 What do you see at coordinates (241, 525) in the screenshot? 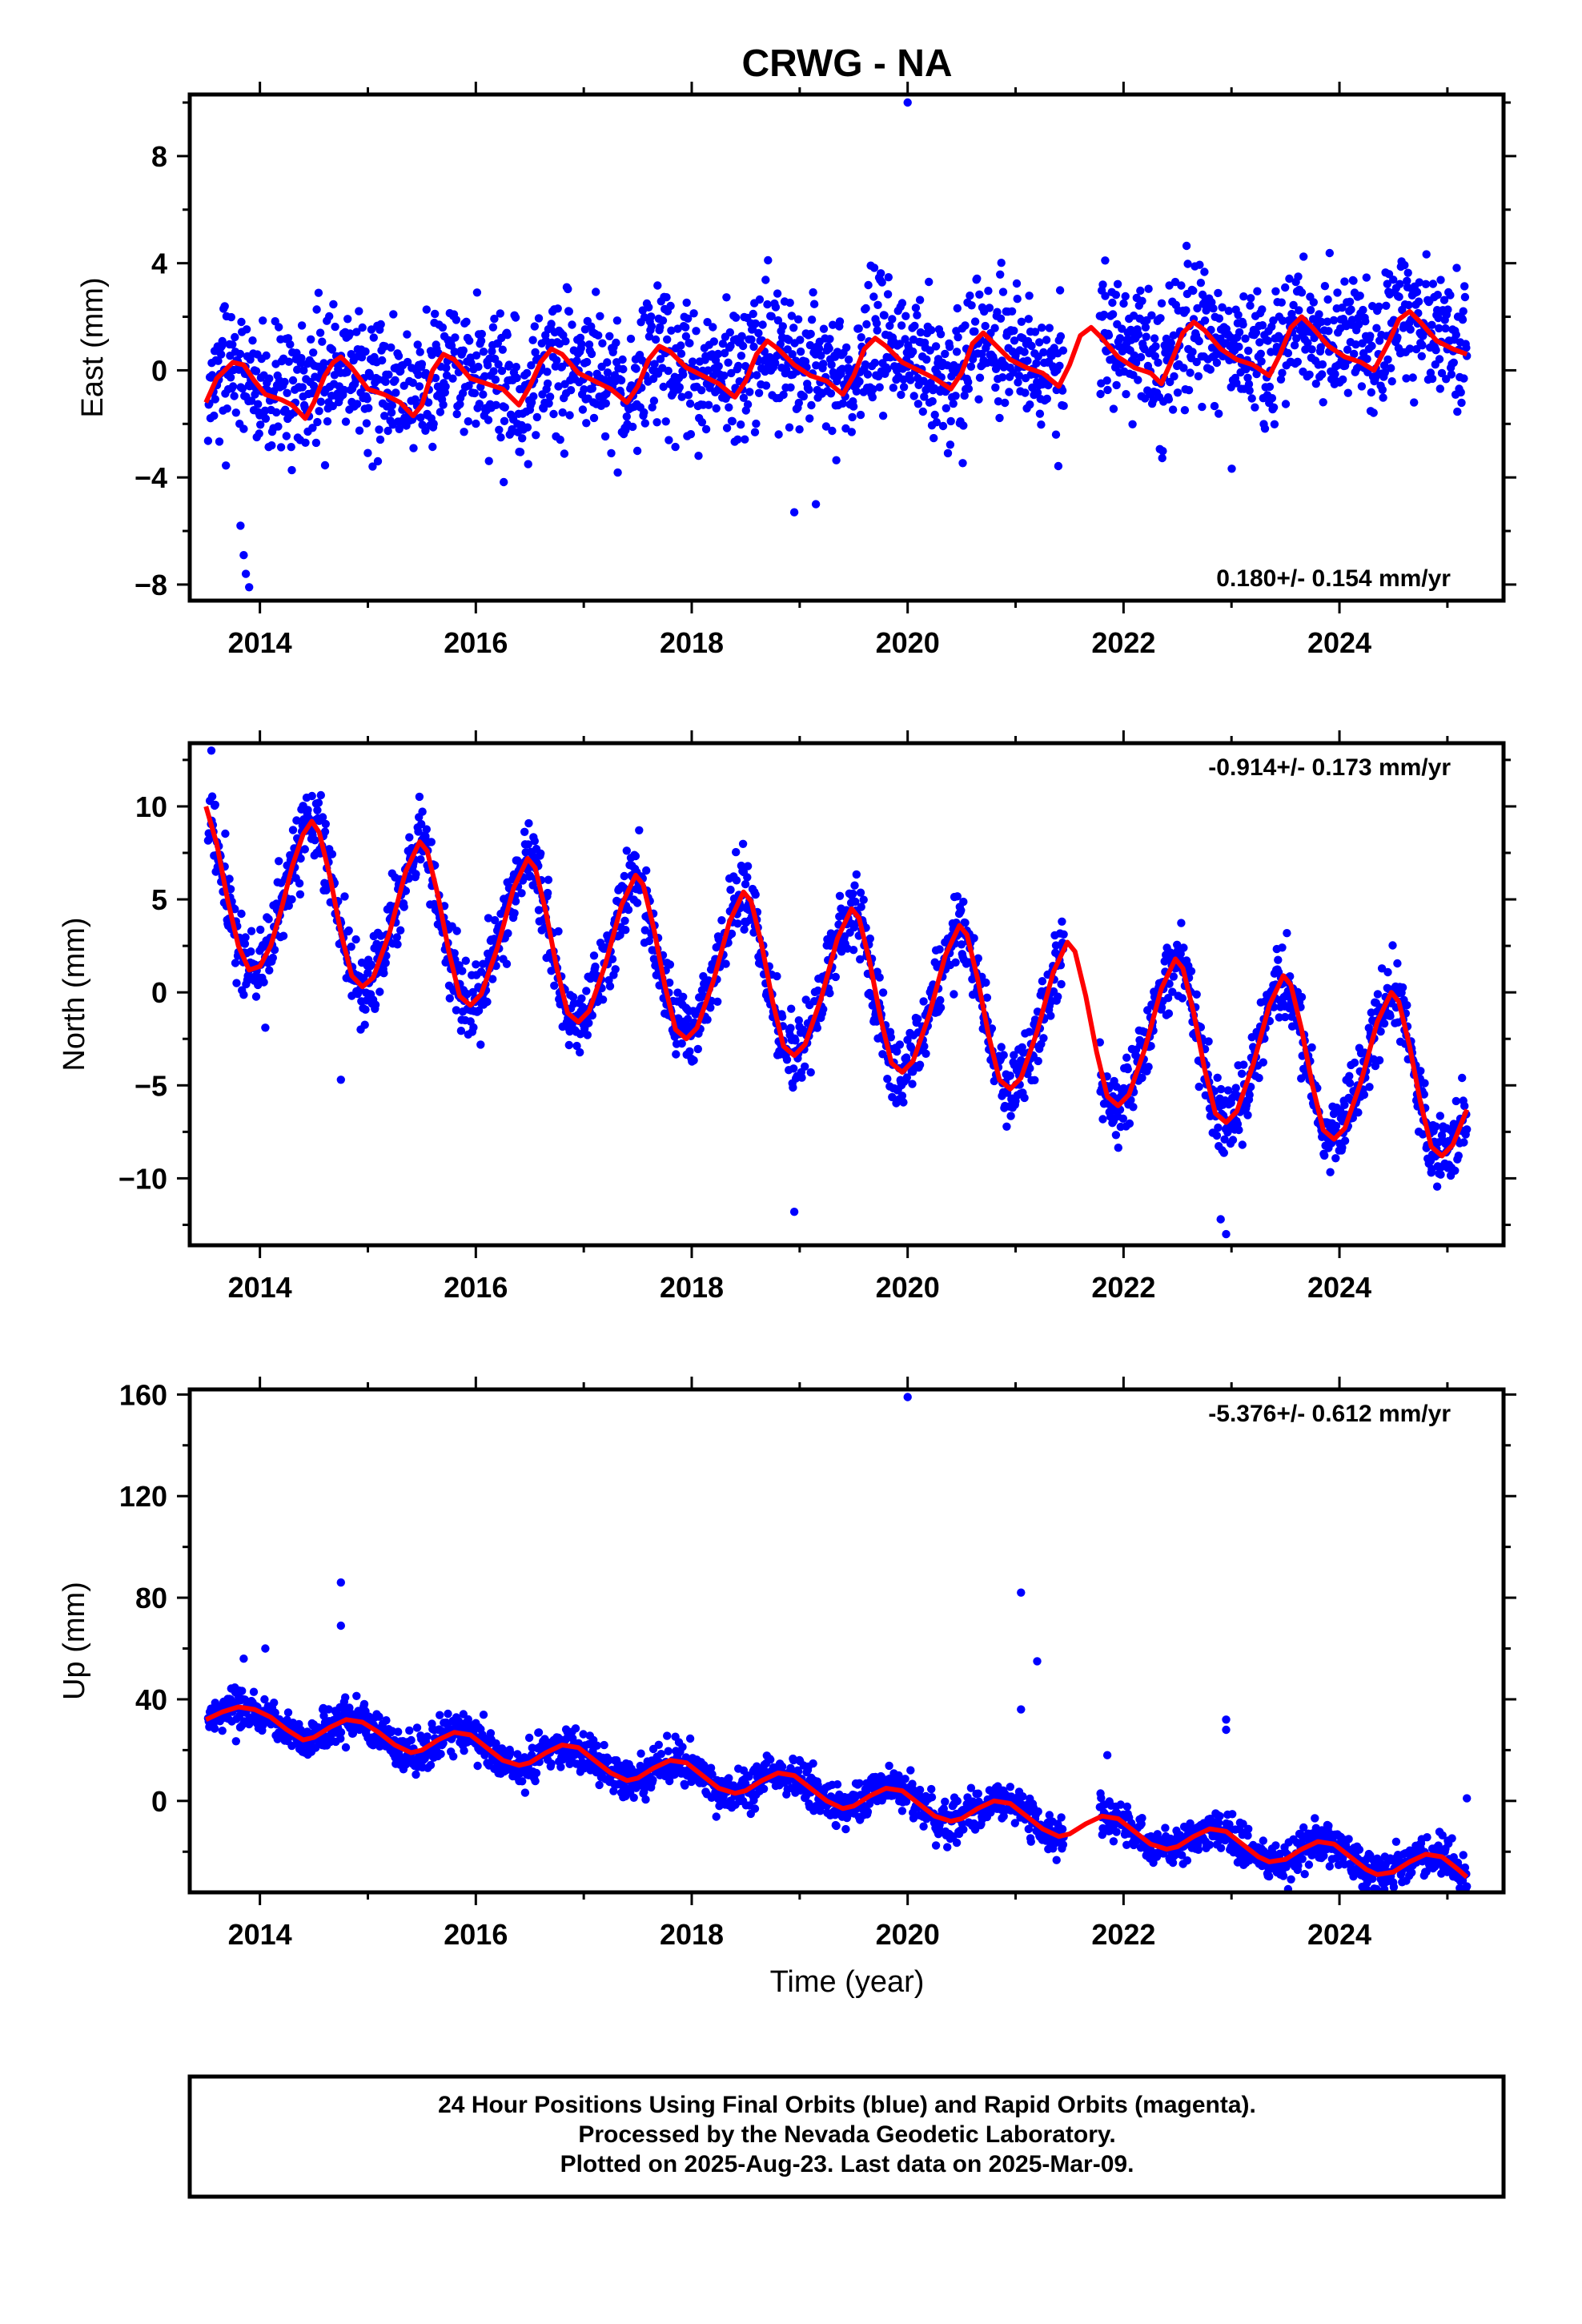
I see `outlier-point` at bounding box center [241, 525].